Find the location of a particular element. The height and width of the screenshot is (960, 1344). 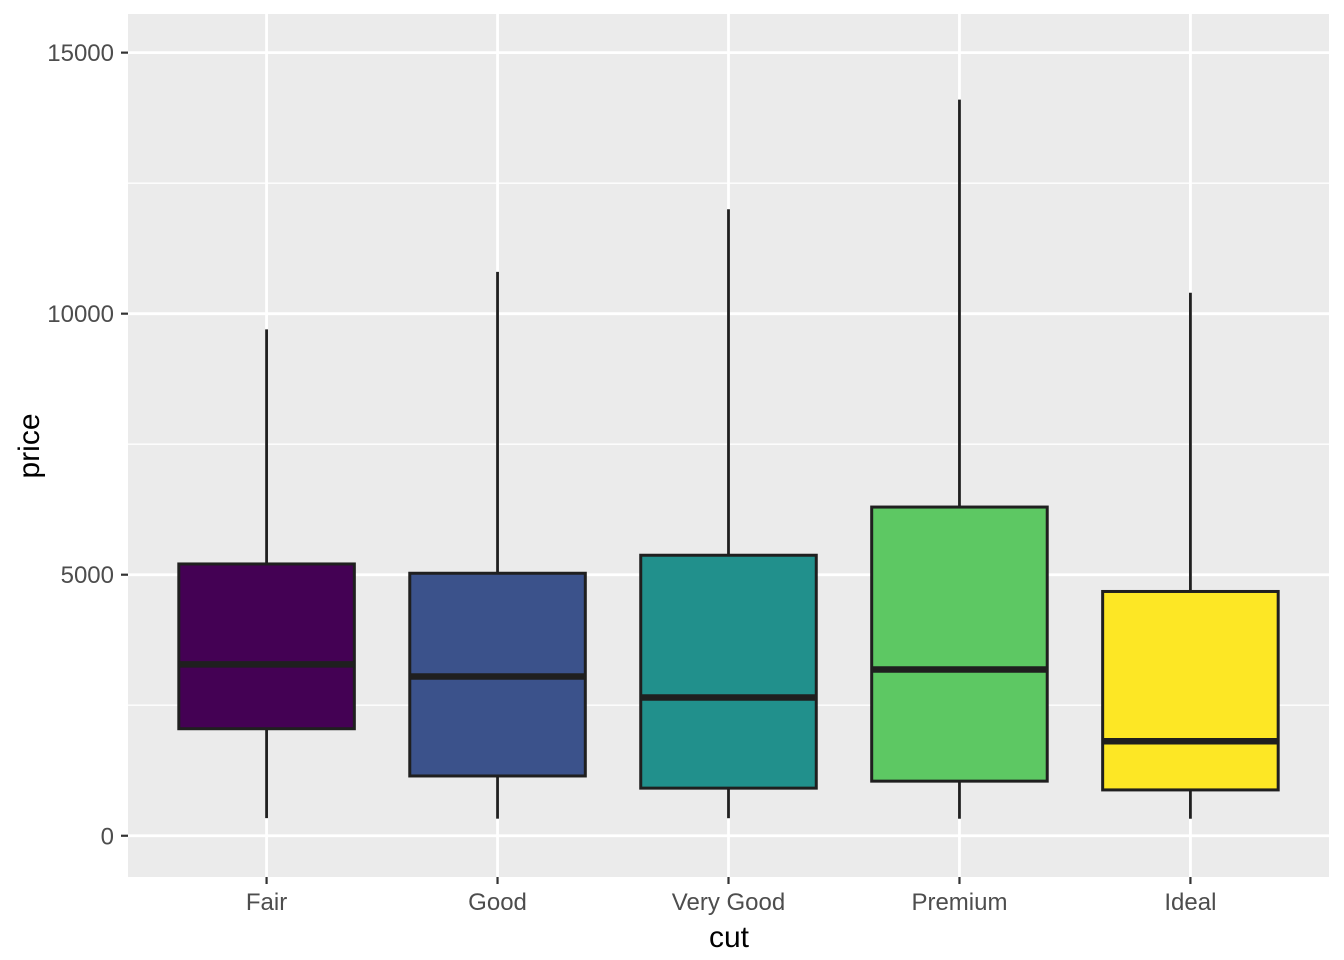

y-axis-title: price is located at coordinates (29, 446).